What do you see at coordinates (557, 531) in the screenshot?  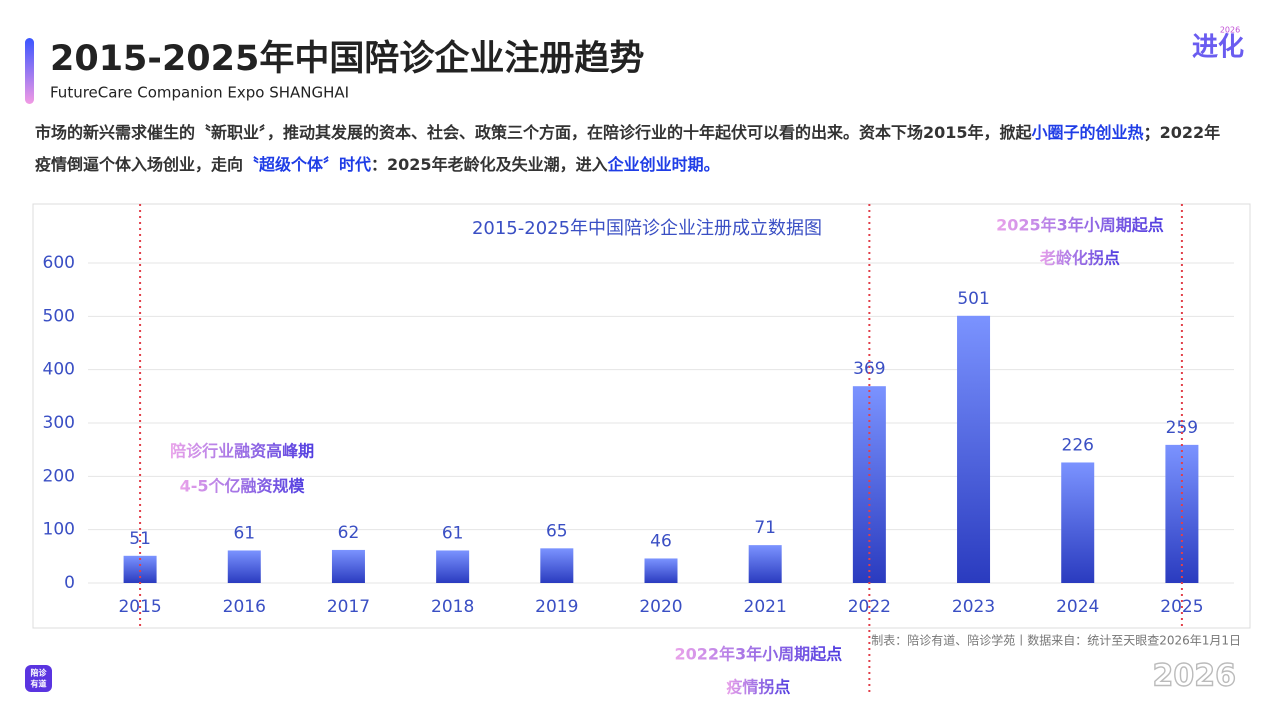 I see `data-label: 65` at bounding box center [557, 531].